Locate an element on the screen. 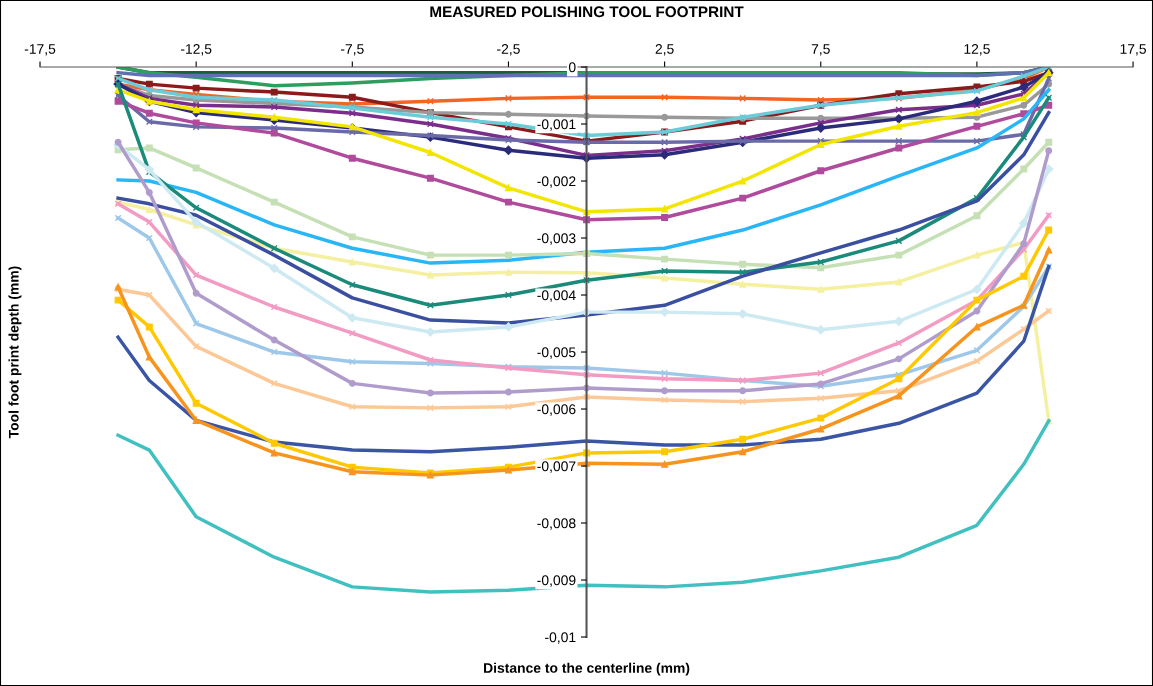 This screenshot has width=1153, height=686. x-tick-label: -12,5 is located at coordinates (196, 50).